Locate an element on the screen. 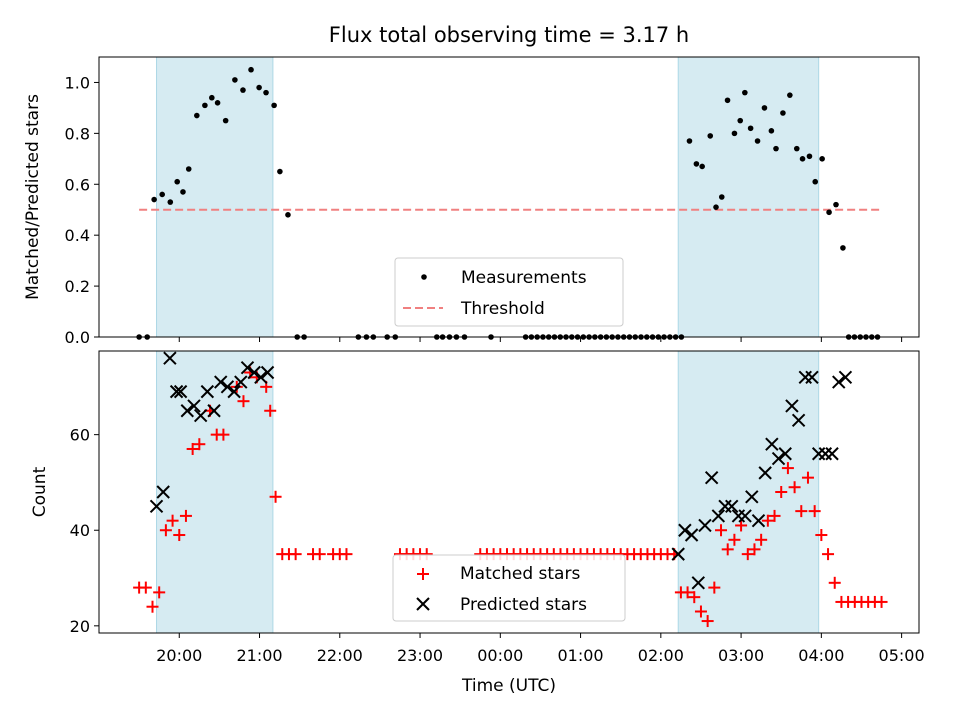  bottom-xtick-label: 20:00 is located at coordinates (179, 655).